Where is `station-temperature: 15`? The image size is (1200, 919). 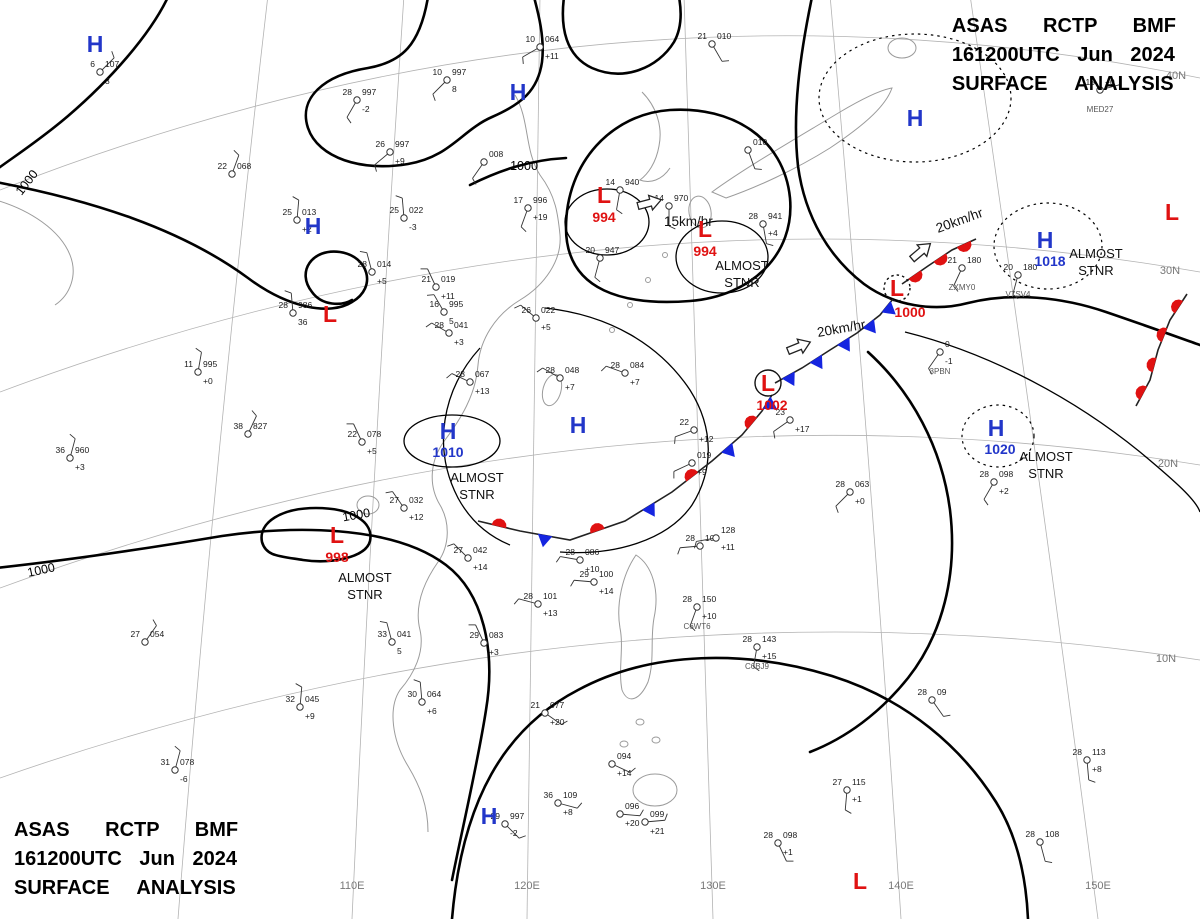
station-temperature: 15 is located at coordinates (1091, 82).